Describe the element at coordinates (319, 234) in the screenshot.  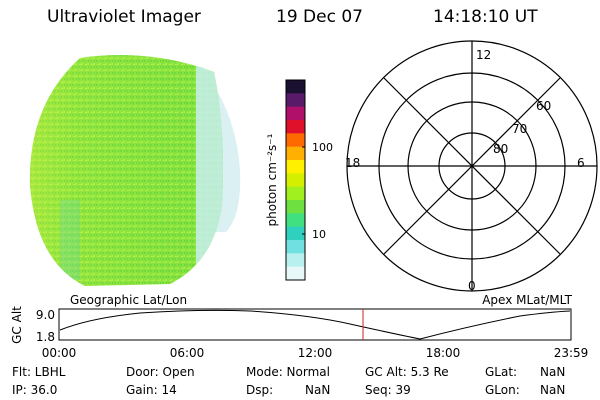
I see `colorbar-tick-10: 10` at that location.